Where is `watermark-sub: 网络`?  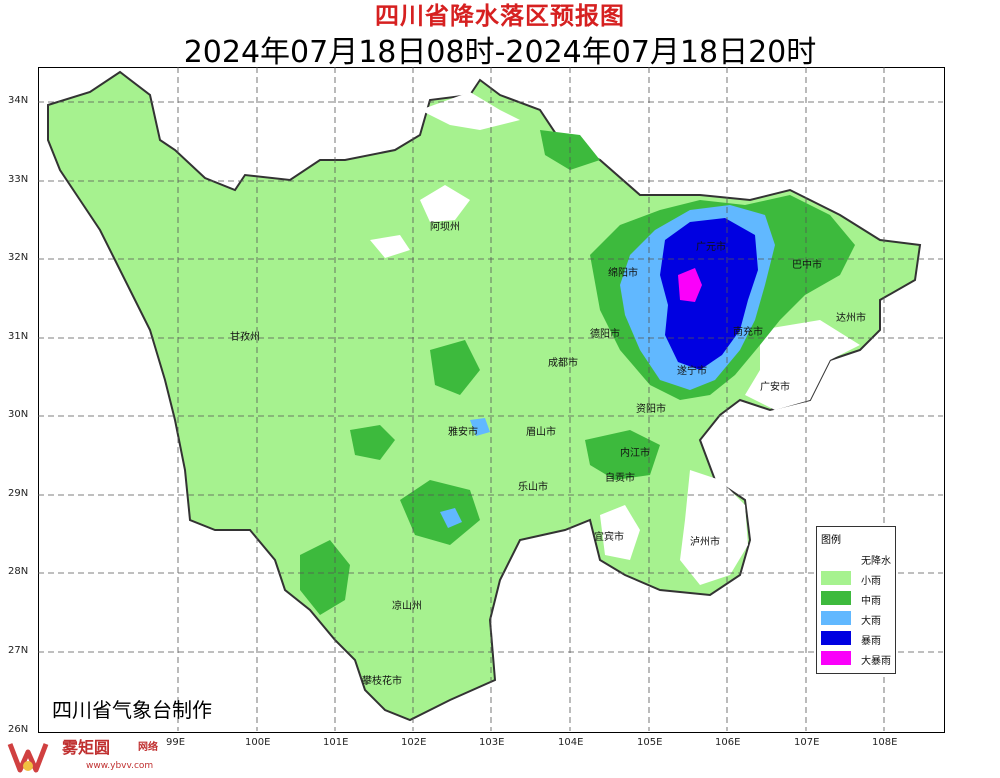
watermark-sub: 网络 is located at coordinates (148, 747).